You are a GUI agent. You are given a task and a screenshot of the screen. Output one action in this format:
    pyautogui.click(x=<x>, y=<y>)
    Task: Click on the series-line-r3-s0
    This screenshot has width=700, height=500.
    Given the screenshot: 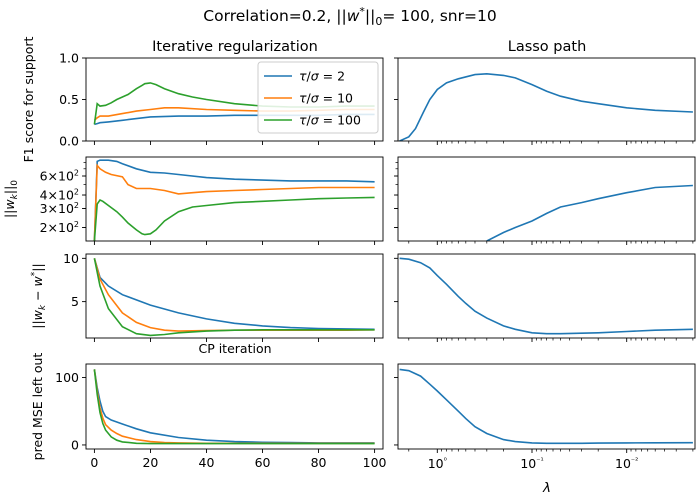 What is the action you would take?
    pyautogui.click(x=234, y=406)
    